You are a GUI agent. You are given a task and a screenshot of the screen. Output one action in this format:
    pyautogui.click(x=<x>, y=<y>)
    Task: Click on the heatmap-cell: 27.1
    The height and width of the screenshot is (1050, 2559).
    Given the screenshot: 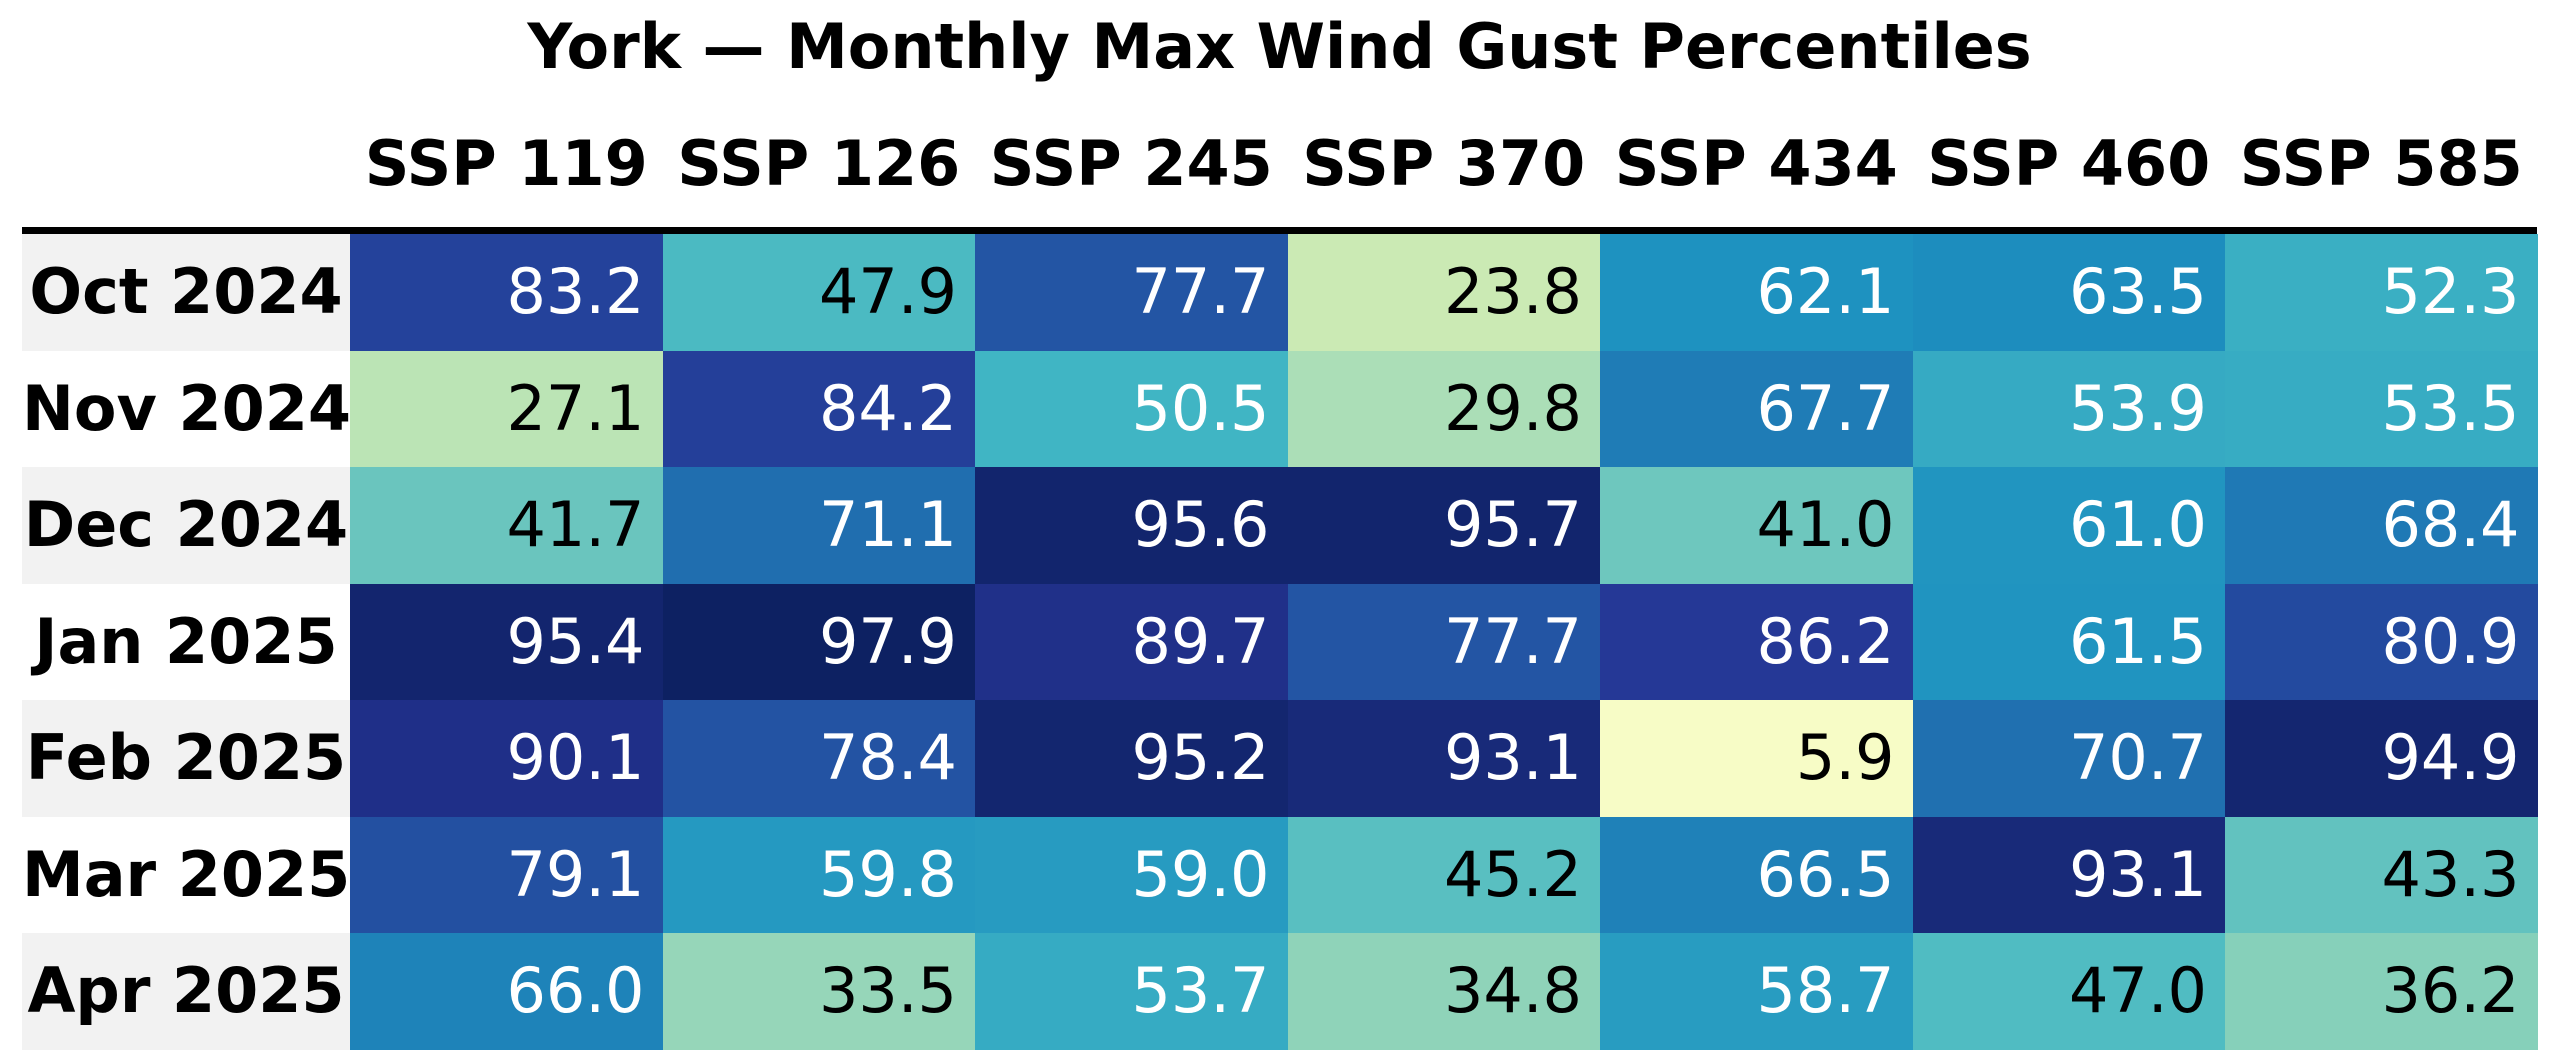 What is the action you would take?
    pyautogui.click(x=506, y=409)
    